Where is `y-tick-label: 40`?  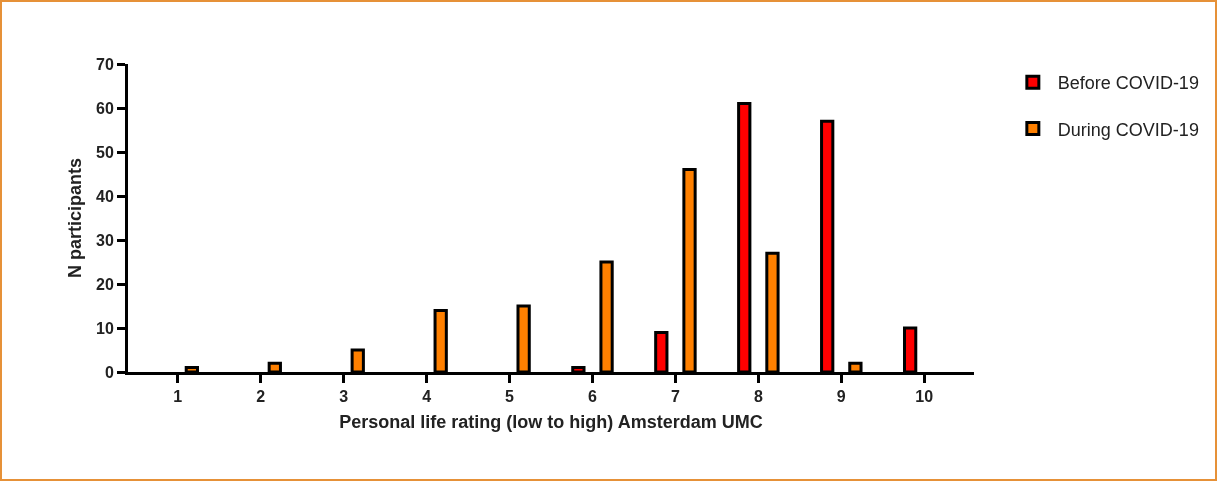 y-tick-label: 40 is located at coordinates (105, 196).